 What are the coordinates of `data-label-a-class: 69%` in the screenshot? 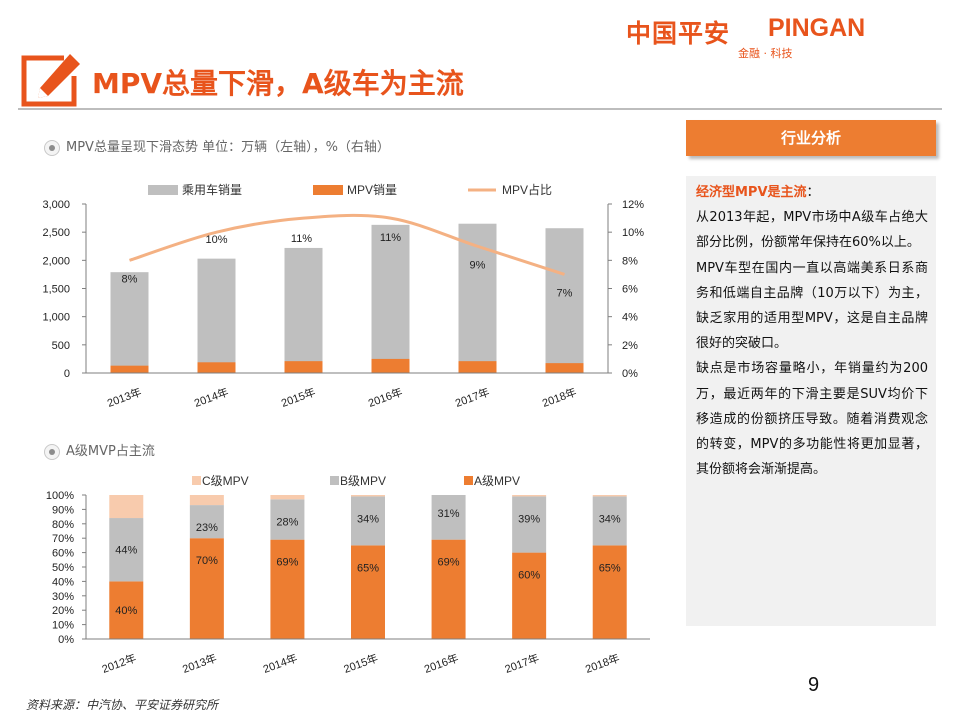 It's located at (287, 563).